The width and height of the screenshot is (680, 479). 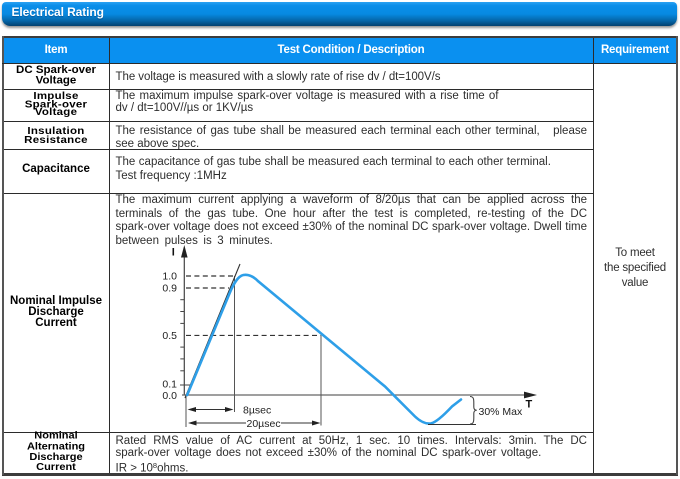 What do you see at coordinates (169, 396) in the screenshot?
I see `svg-text: 0.0` at bounding box center [169, 396].